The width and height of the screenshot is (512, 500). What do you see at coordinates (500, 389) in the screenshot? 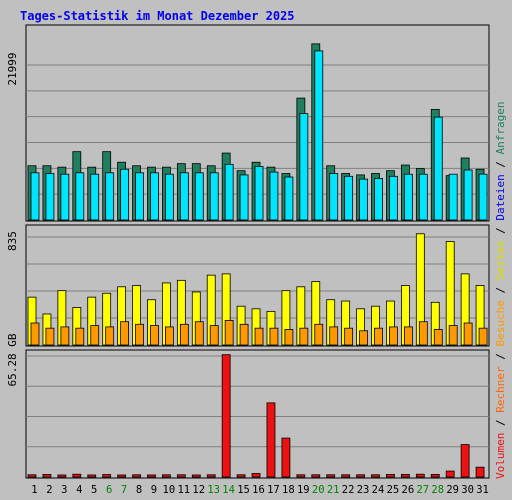
I see `legend-rechner: Rechner` at bounding box center [500, 389].